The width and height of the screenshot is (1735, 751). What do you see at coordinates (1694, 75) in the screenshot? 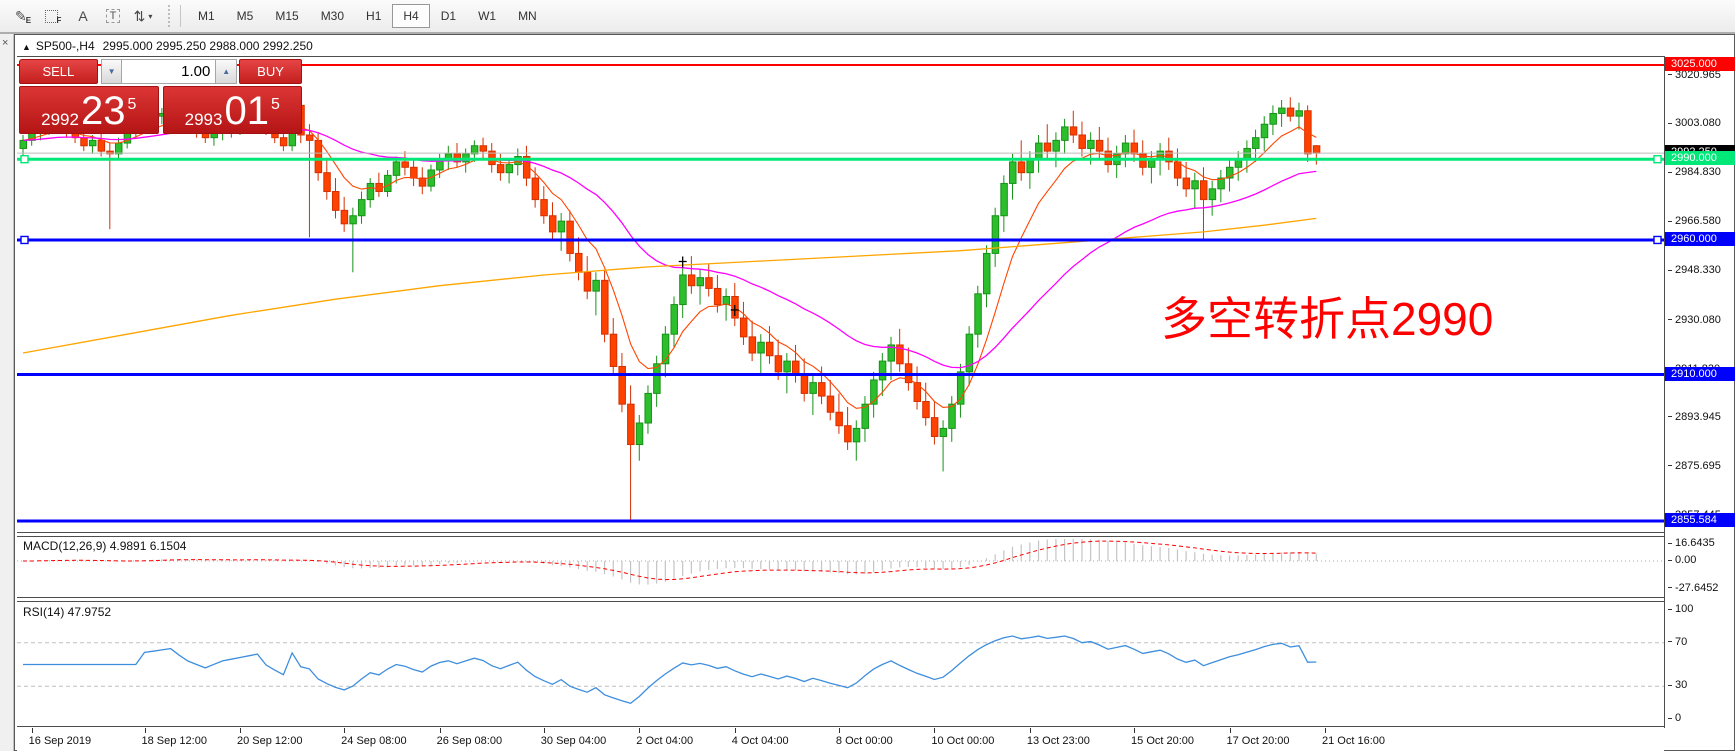
I see `scale-label: 3020.965` at bounding box center [1694, 75].